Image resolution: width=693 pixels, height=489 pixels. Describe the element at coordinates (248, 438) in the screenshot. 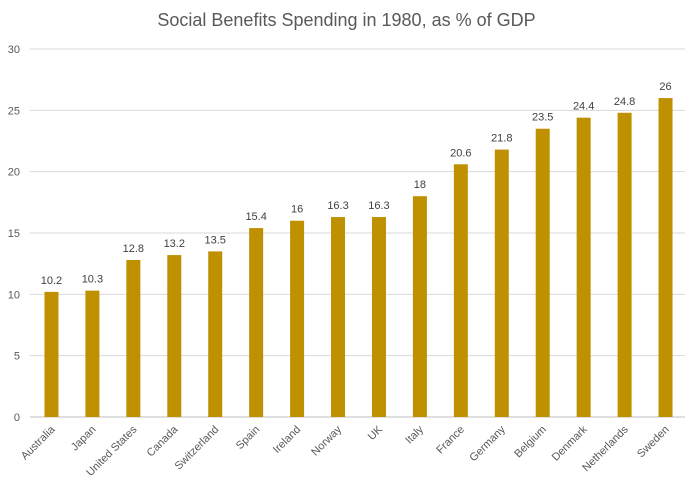

I see `x-tick-label: Spain` at that location.